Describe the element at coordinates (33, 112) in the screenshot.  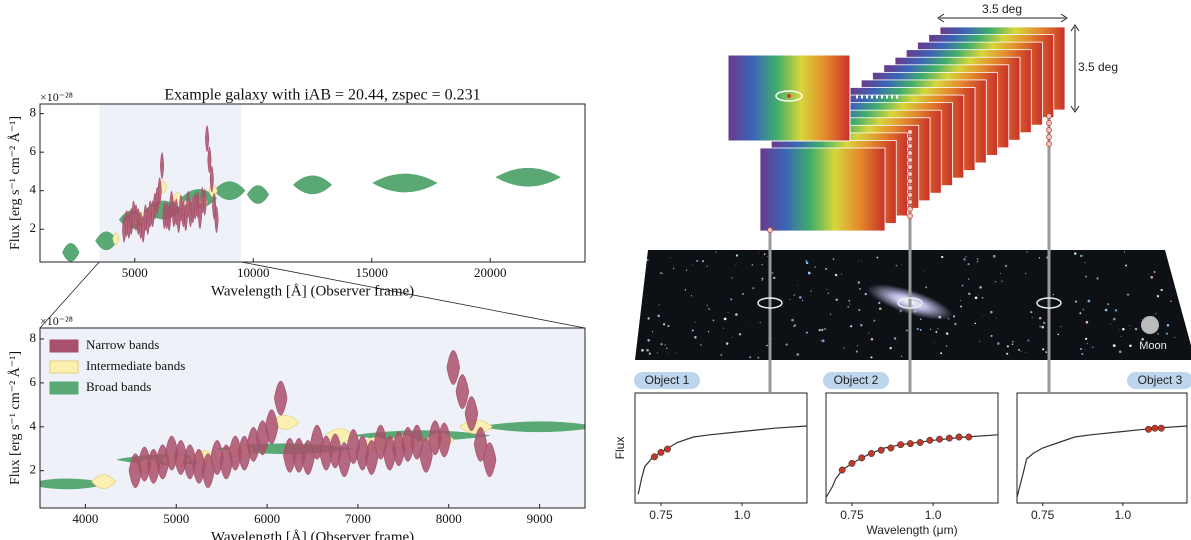
I see `y-tick-label: 8` at that location.